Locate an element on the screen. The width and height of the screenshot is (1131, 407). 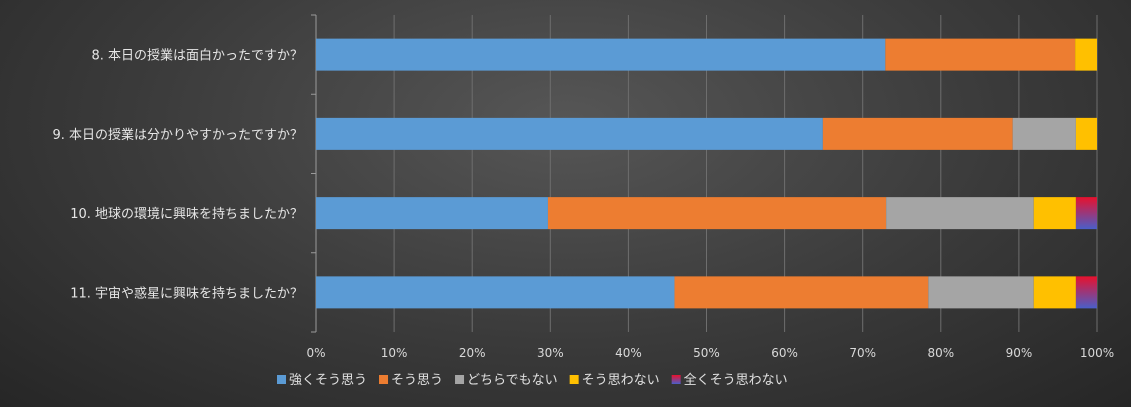
legend-item: 強くそう思う is located at coordinates (322, 380).